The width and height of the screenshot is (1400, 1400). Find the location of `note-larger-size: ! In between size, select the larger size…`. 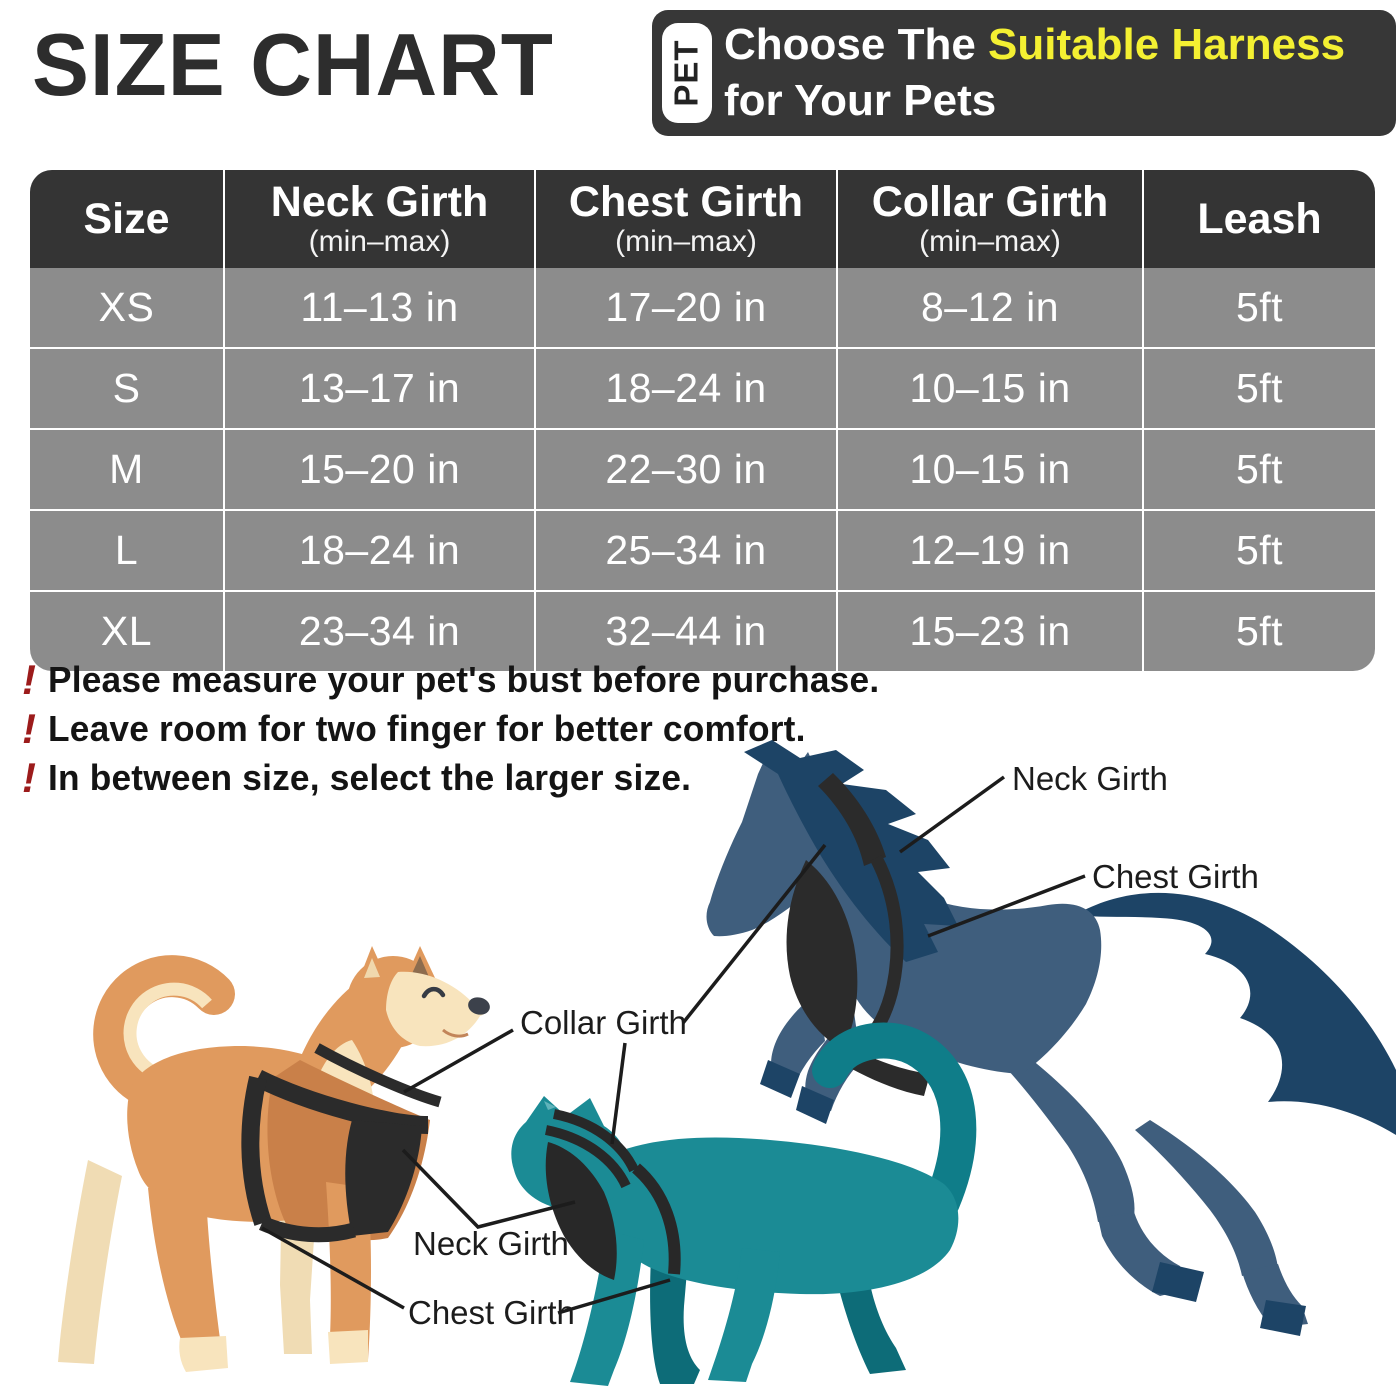

note-larger-size: ! In between size, select the larger size… is located at coordinates (453, 780).